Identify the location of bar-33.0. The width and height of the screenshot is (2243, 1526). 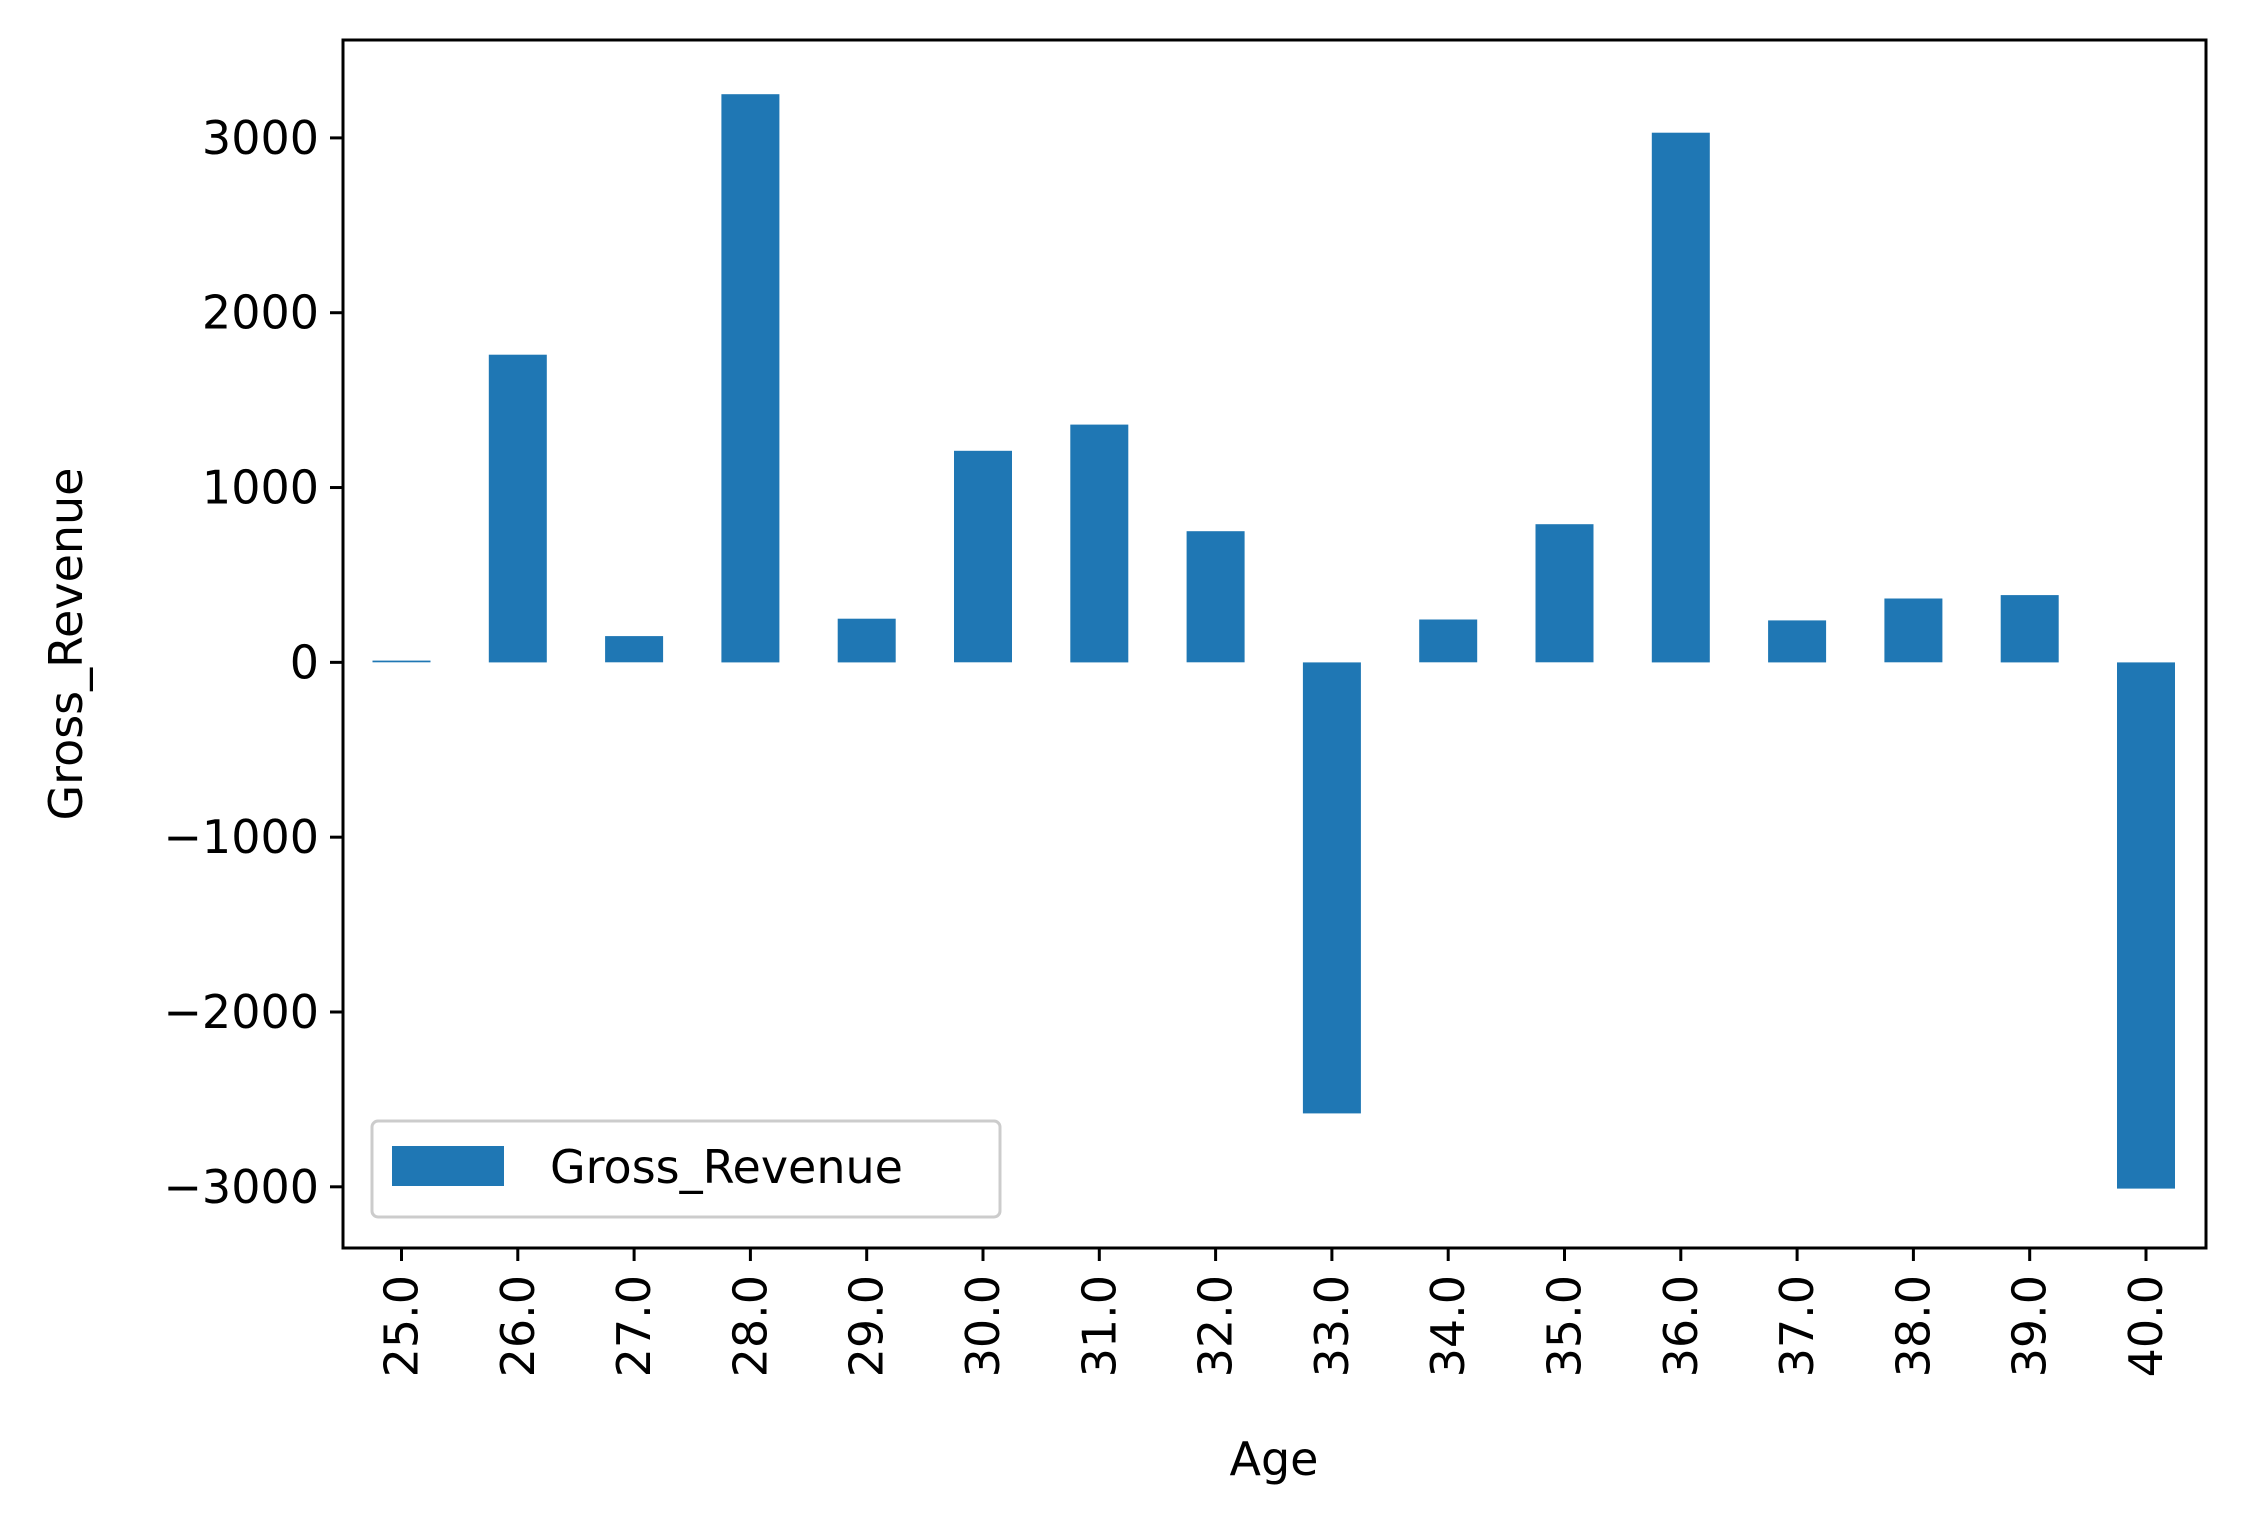
(1331, 888).